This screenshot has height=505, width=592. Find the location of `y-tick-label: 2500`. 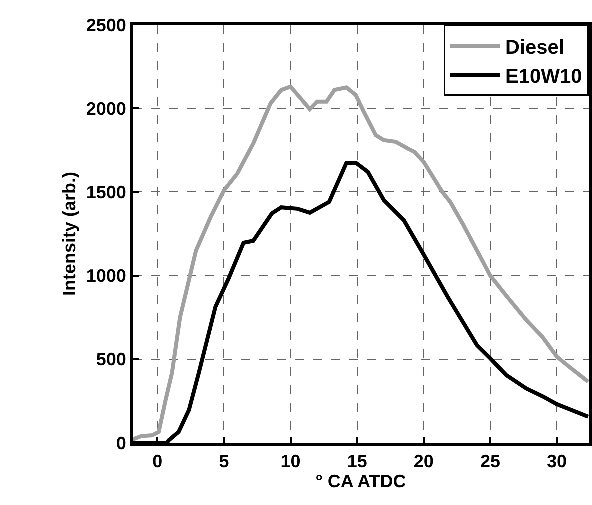

y-tick-label: 2500 is located at coordinates (106, 25).